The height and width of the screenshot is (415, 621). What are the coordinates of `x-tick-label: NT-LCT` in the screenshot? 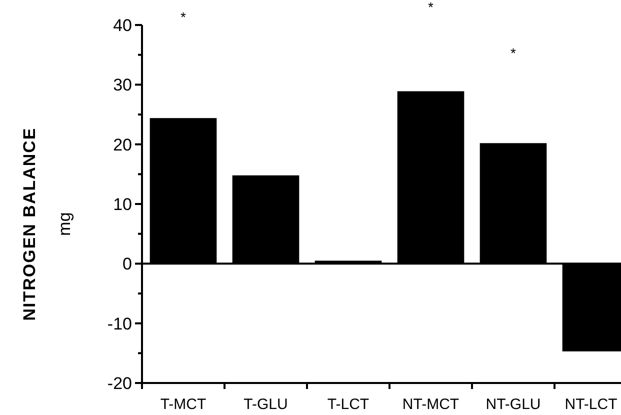 It's located at (591, 404).